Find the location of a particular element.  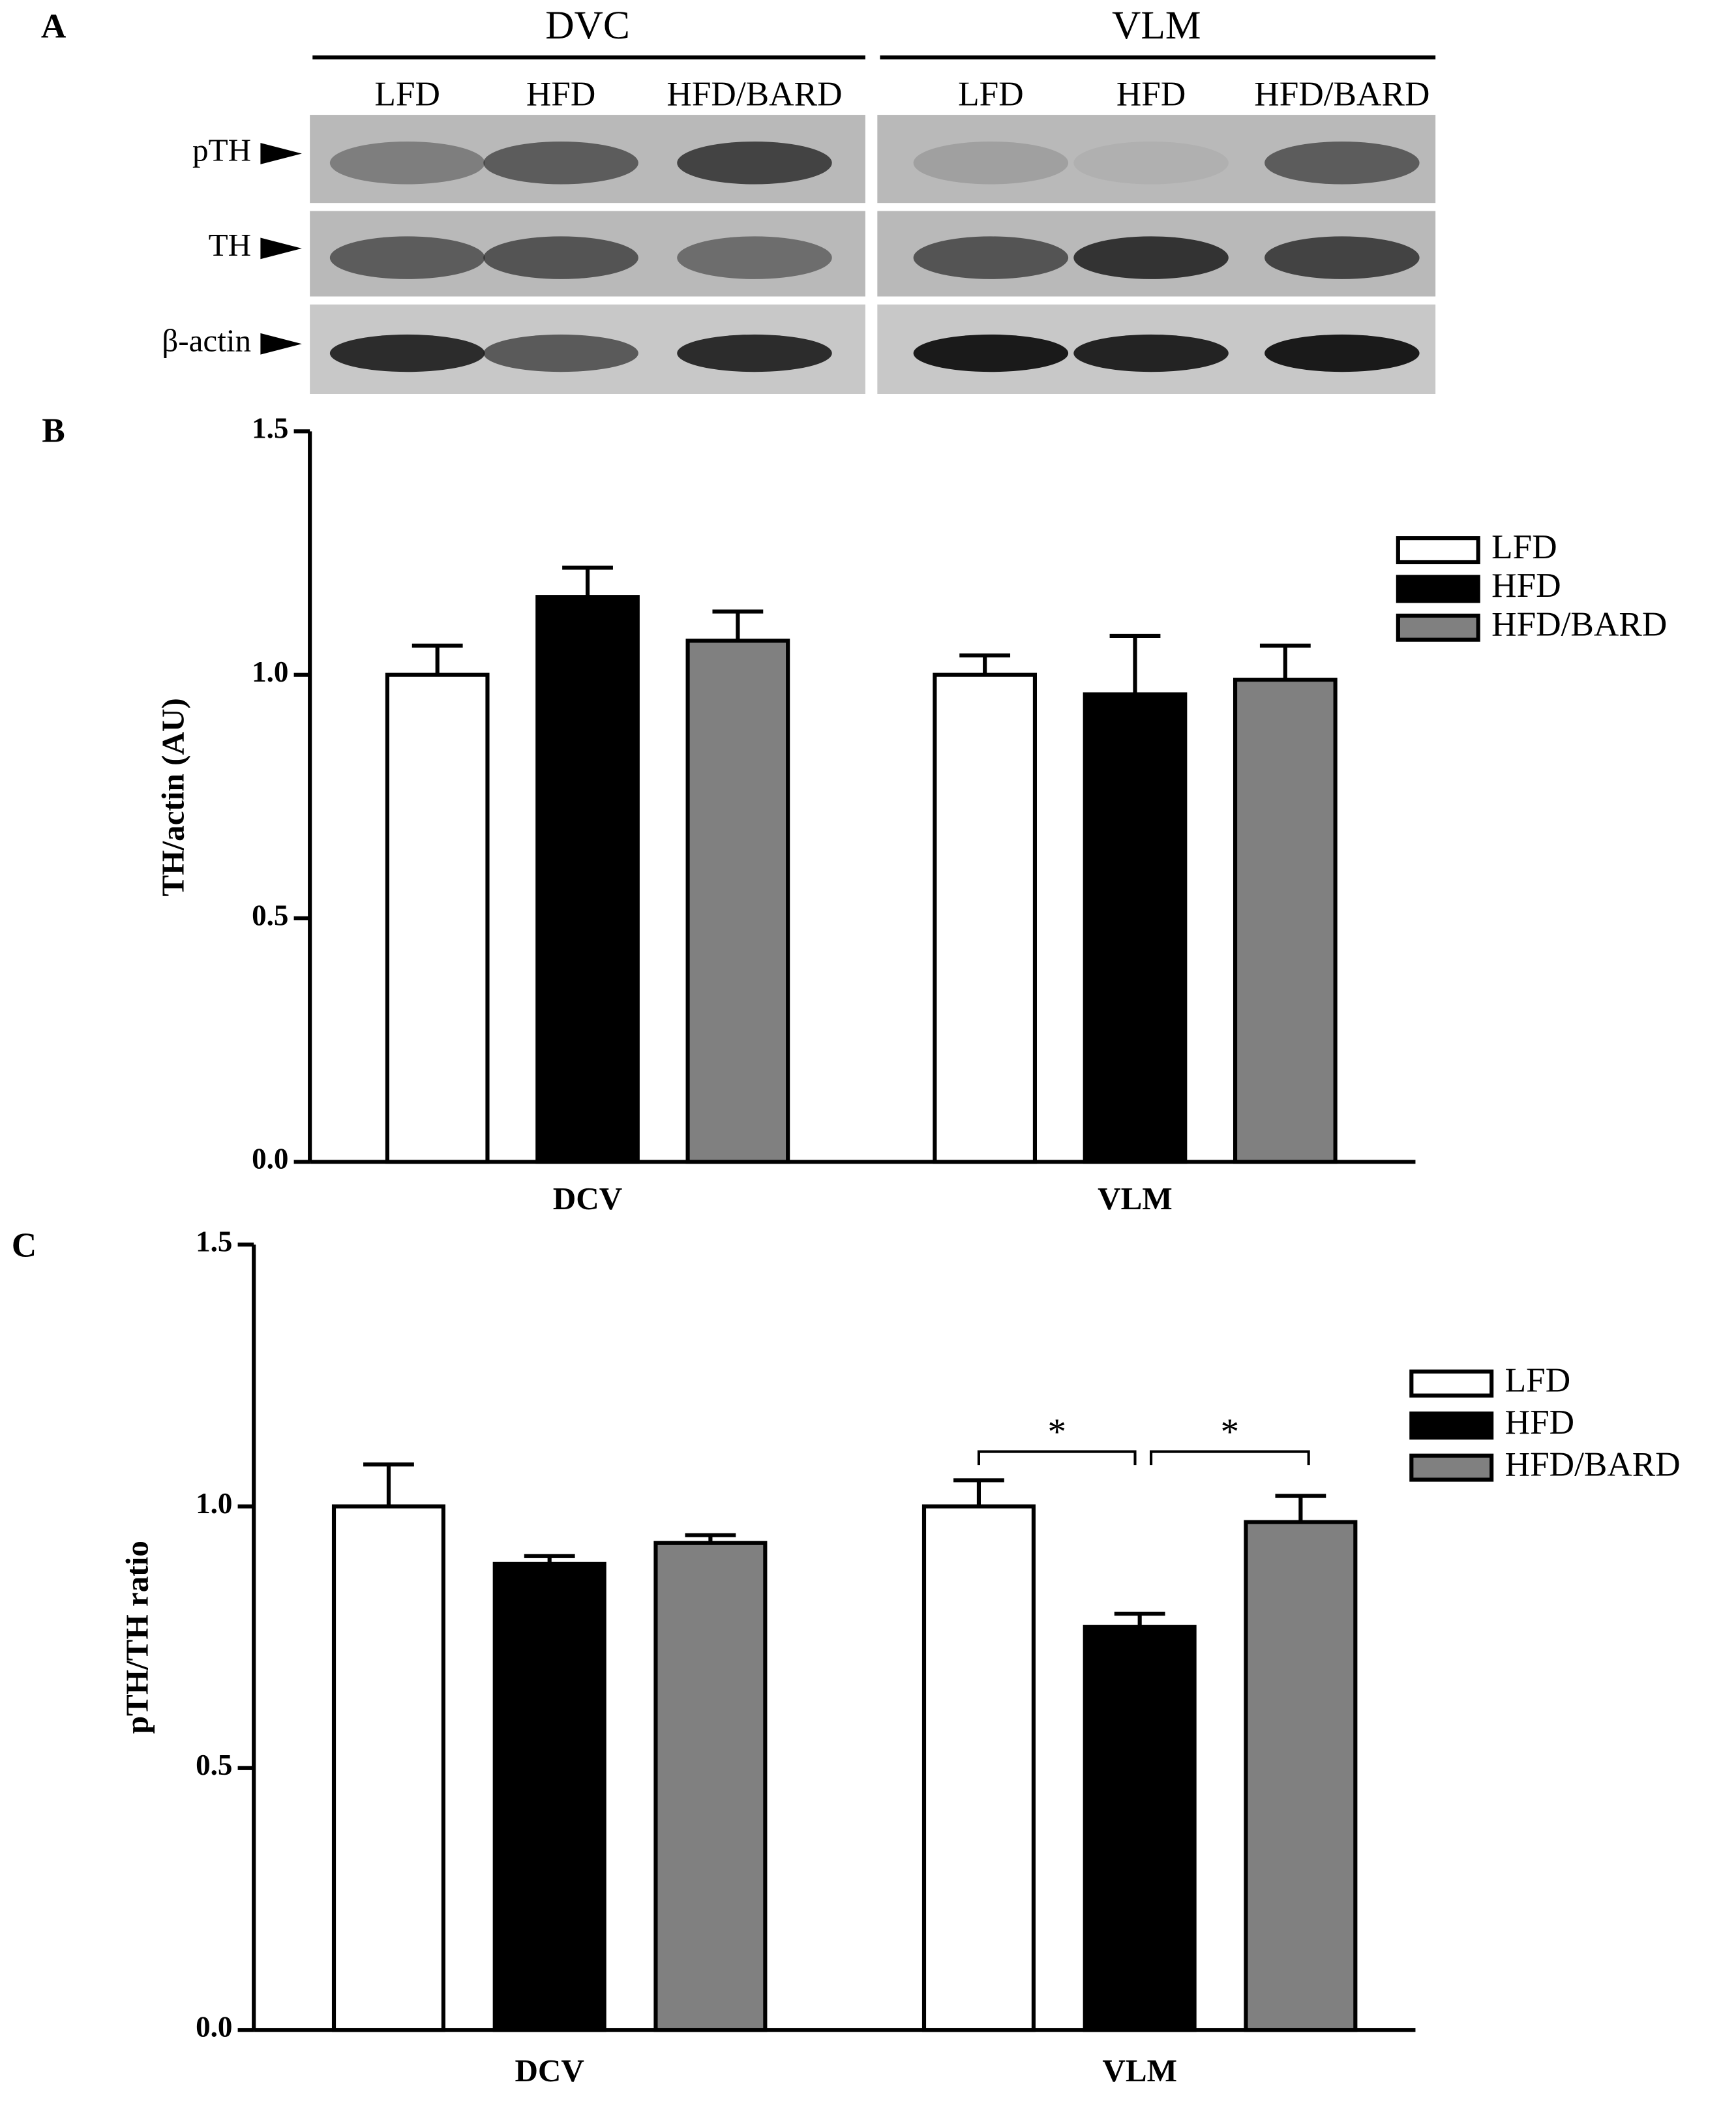

panel-label: C is located at coordinates (24, 1246).